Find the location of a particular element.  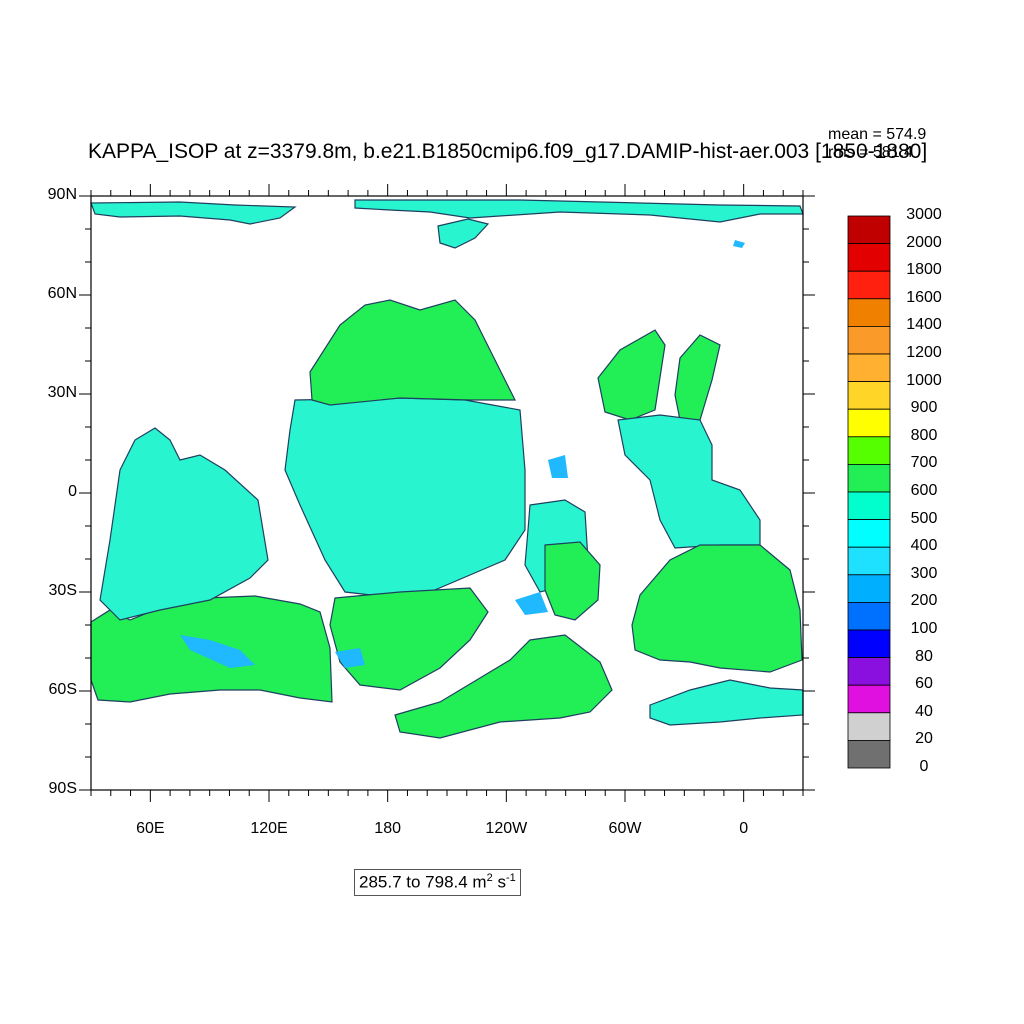

mean-stat: mean = 574.9 is located at coordinates (877, 134).